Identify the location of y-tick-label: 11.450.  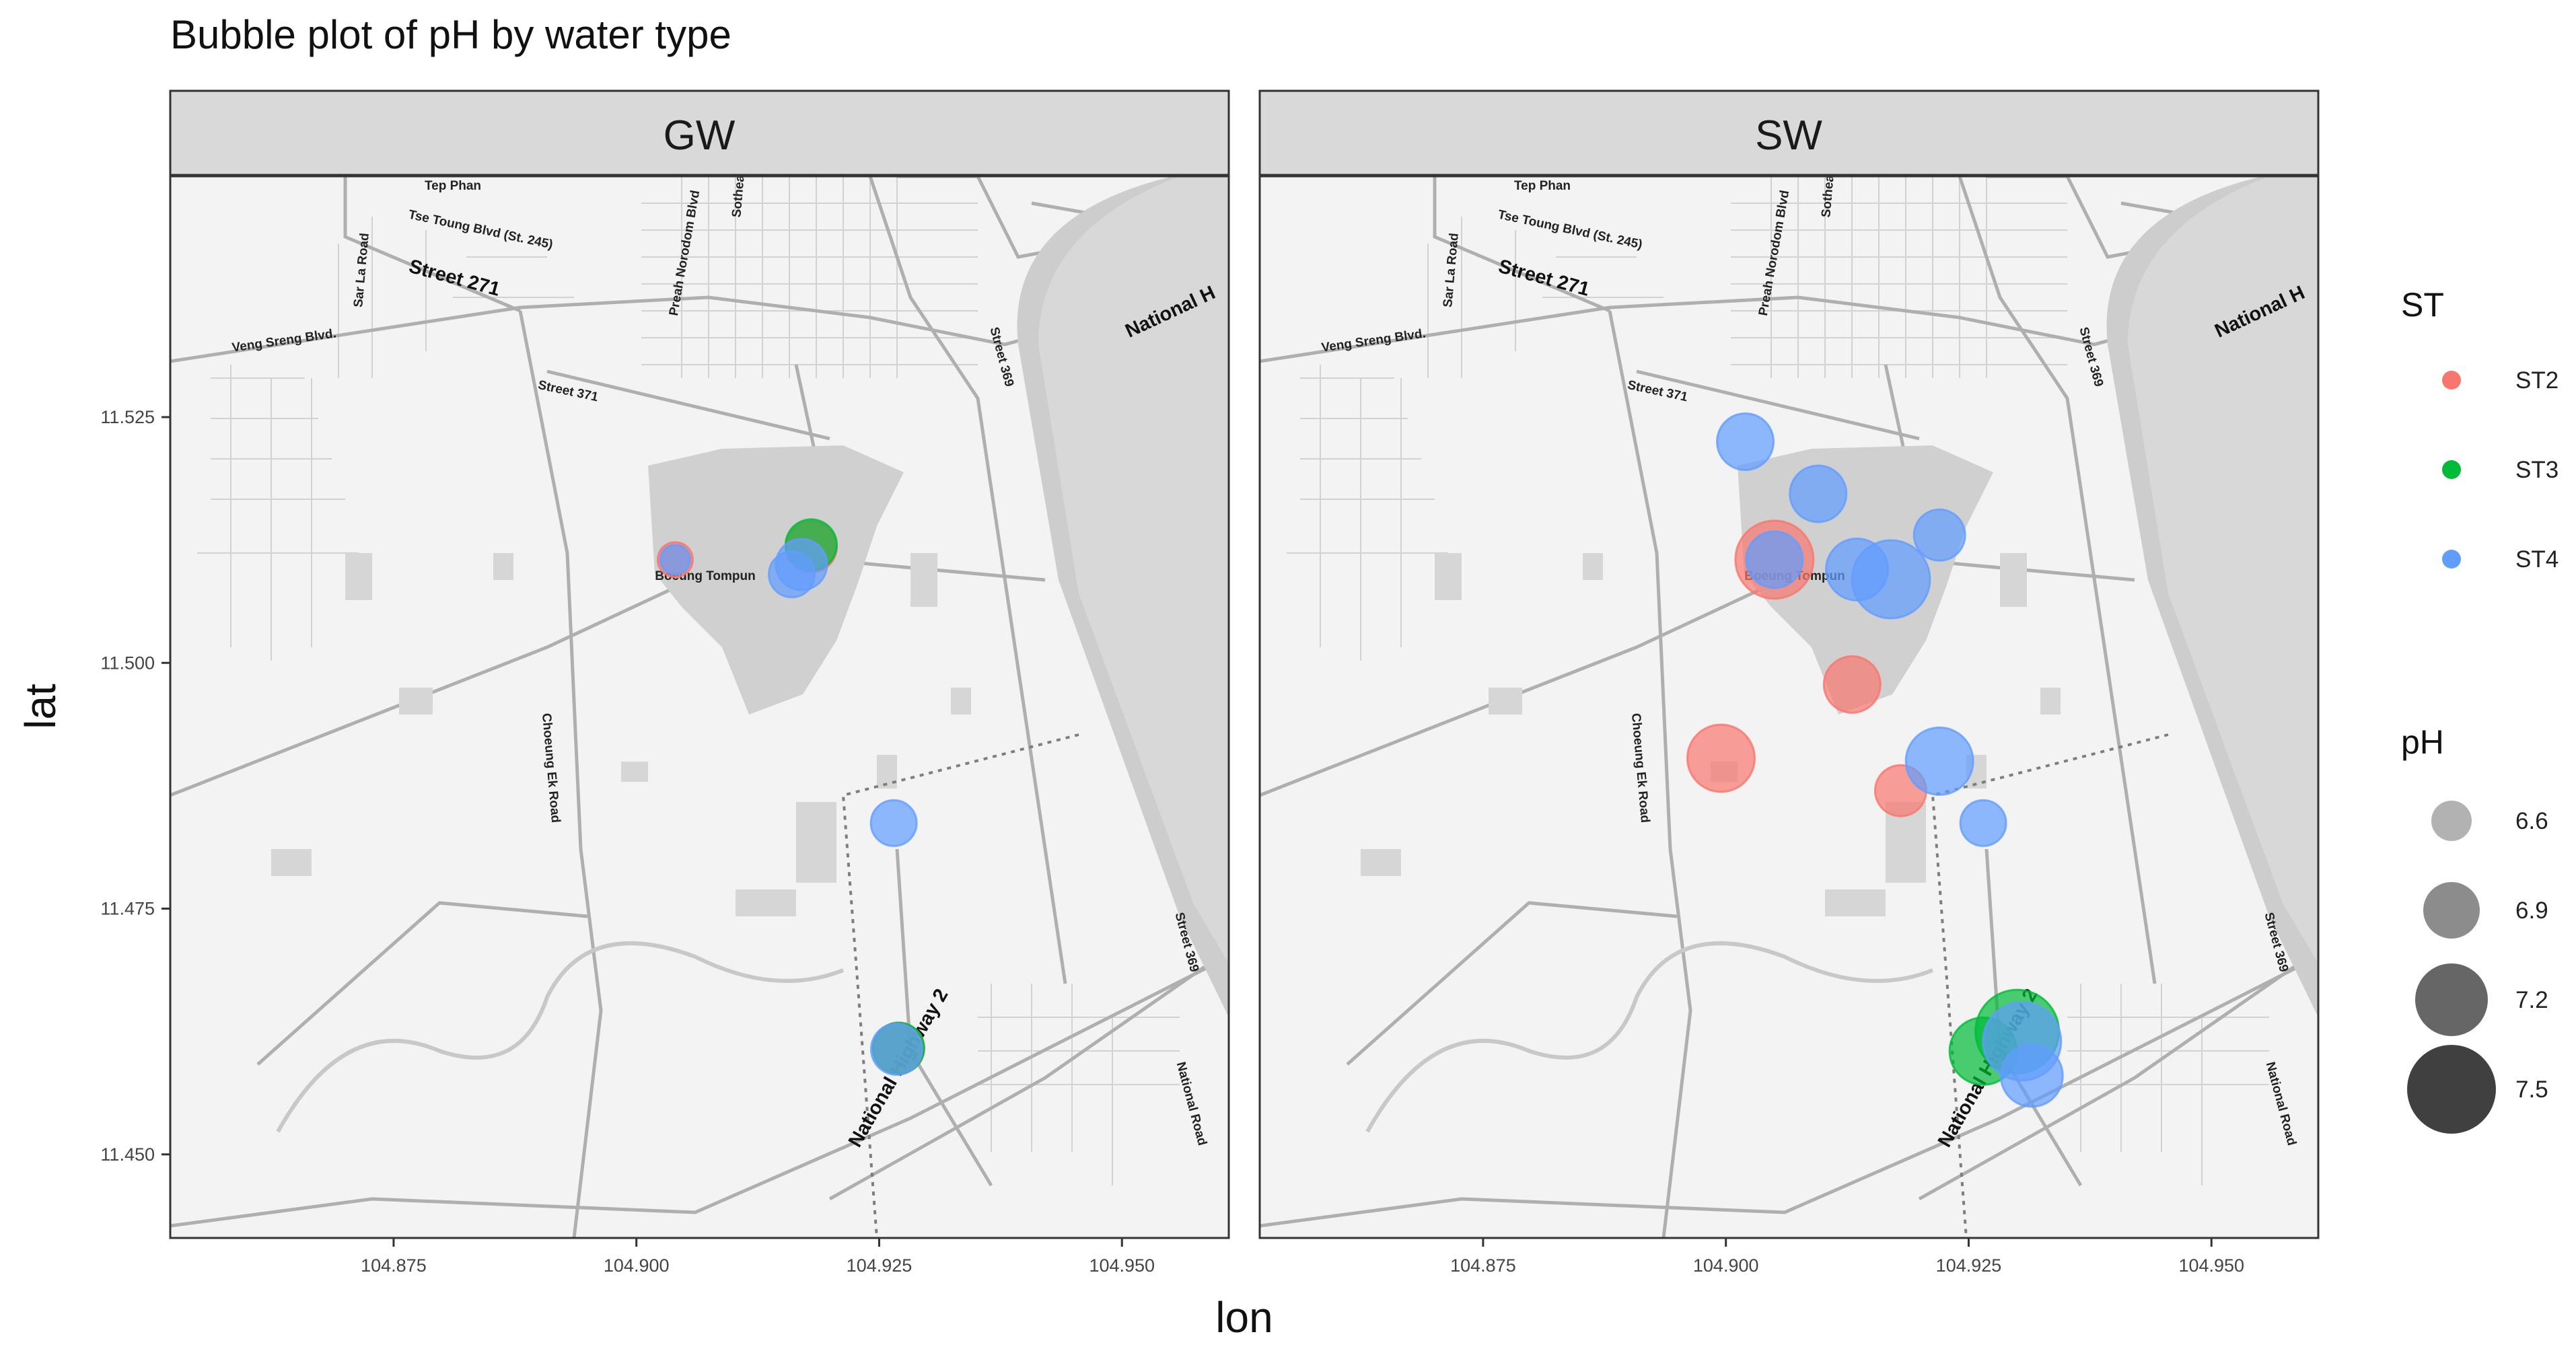
(127, 1154).